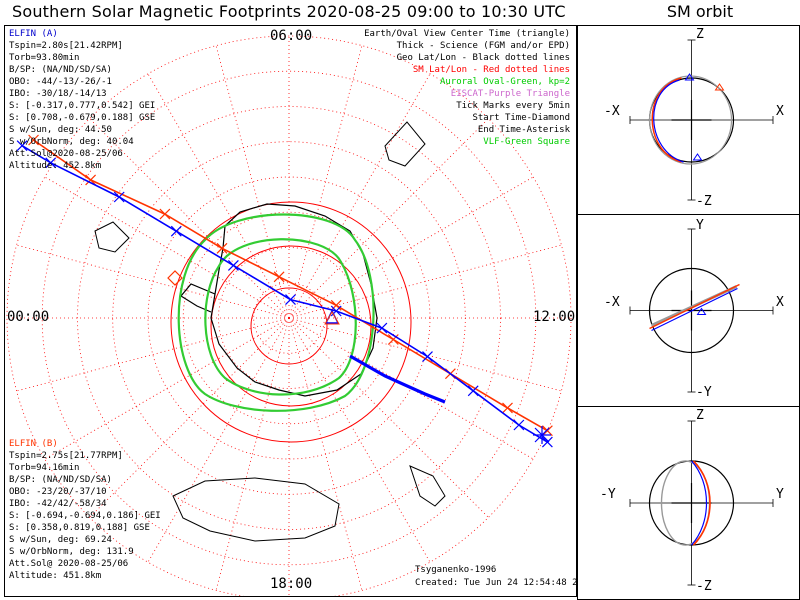 The height and width of the screenshot is (600, 800). I want to click on earth-circle, so click(691, 310).